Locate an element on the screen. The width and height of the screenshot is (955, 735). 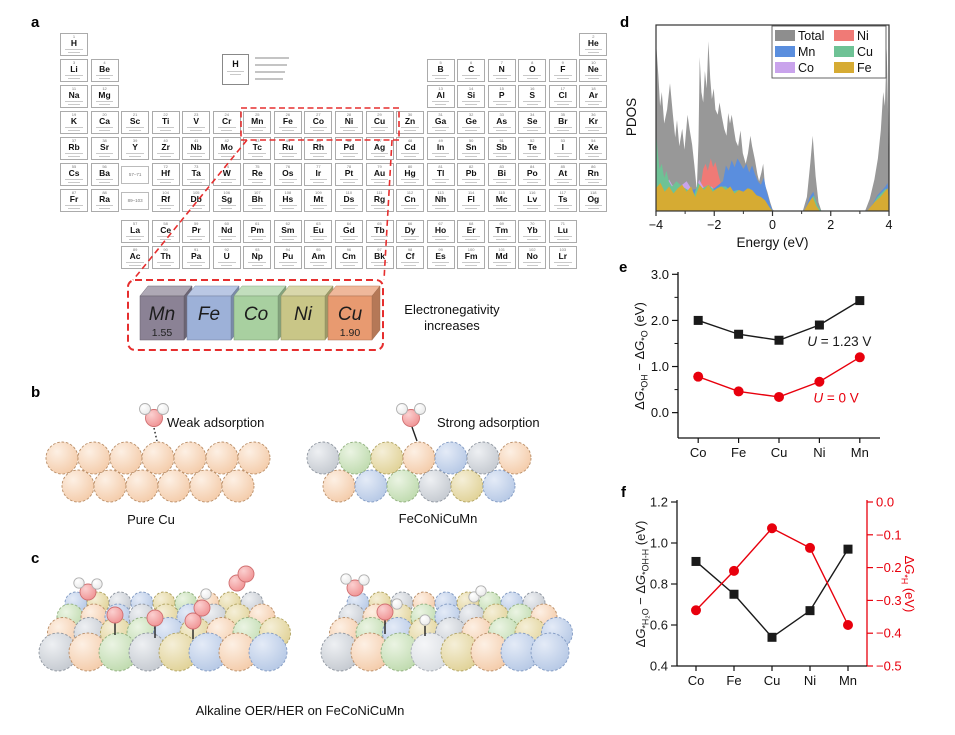
element-placeholder: 57–71 is located at coordinates (135, 175).